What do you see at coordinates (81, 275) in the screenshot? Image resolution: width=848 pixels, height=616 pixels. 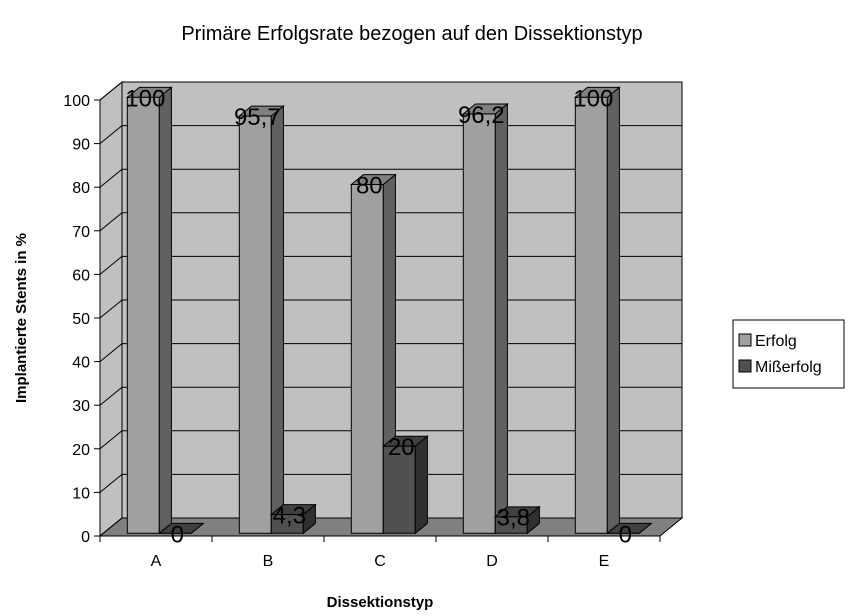 I see `y-tick-label: 60` at bounding box center [81, 275].